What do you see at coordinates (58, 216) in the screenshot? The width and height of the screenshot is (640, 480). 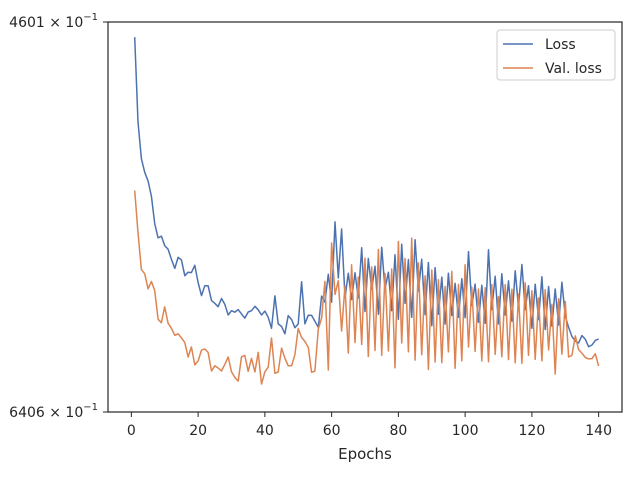 I see `y-axis: 4601 × 10−1 6406 × 10−1` at bounding box center [58, 216].